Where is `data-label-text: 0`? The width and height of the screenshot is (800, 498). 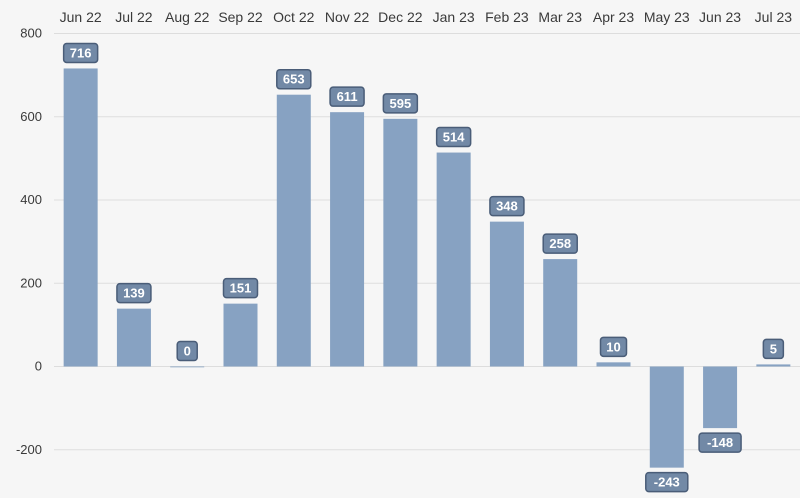 data-label-text: 0 is located at coordinates (187, 351).